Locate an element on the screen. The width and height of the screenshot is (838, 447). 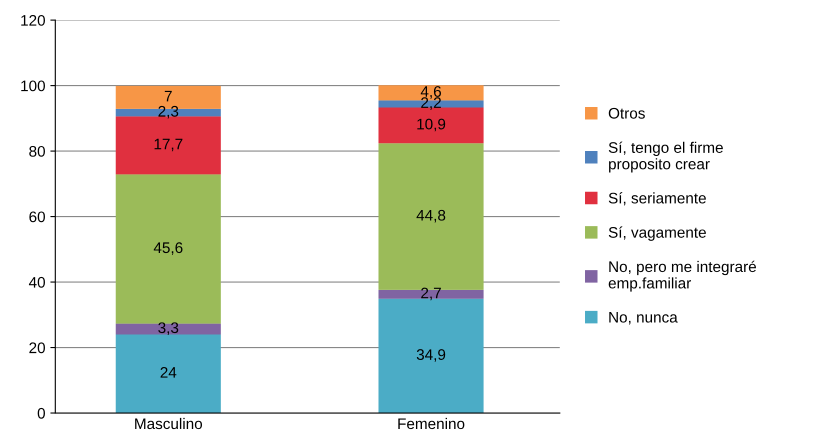
data-label: 3,3 is located at coordinates (168, 328).